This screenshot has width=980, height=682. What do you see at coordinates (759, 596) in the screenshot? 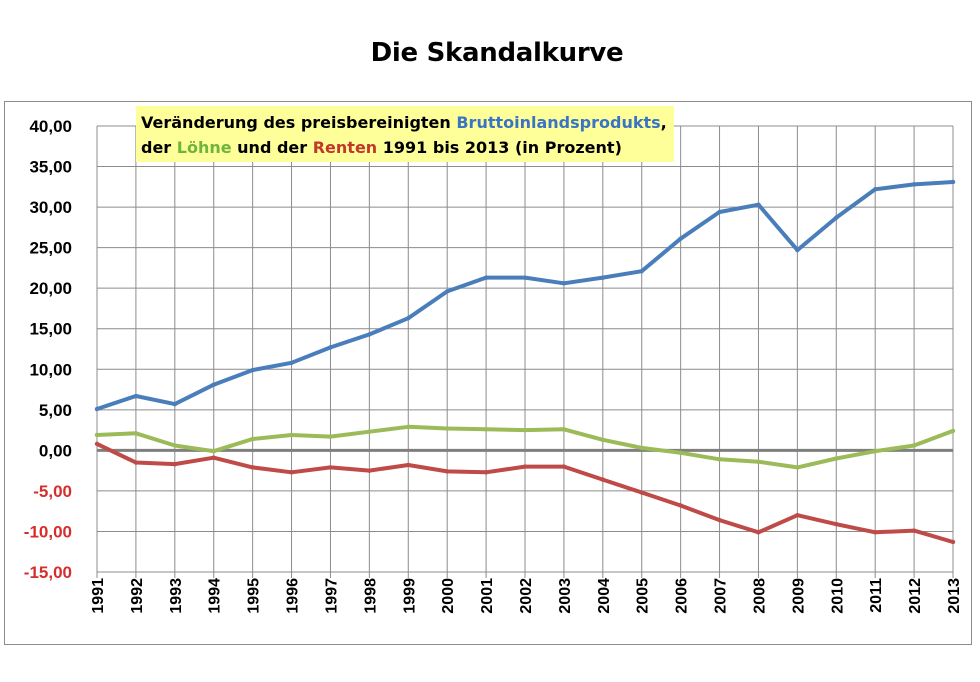
I see `x-tick-label: 2008` at bounding box center [759, 596].